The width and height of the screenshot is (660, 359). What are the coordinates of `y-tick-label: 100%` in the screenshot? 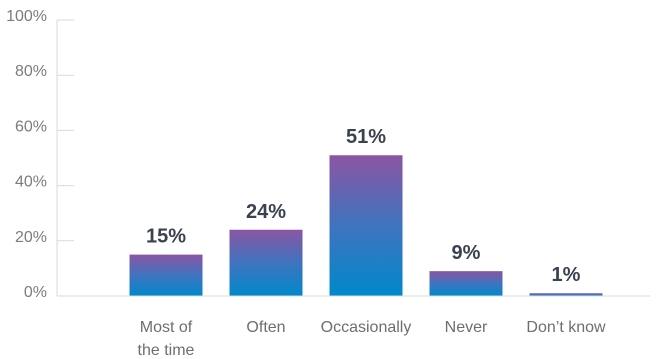 It's located at (26, 16).